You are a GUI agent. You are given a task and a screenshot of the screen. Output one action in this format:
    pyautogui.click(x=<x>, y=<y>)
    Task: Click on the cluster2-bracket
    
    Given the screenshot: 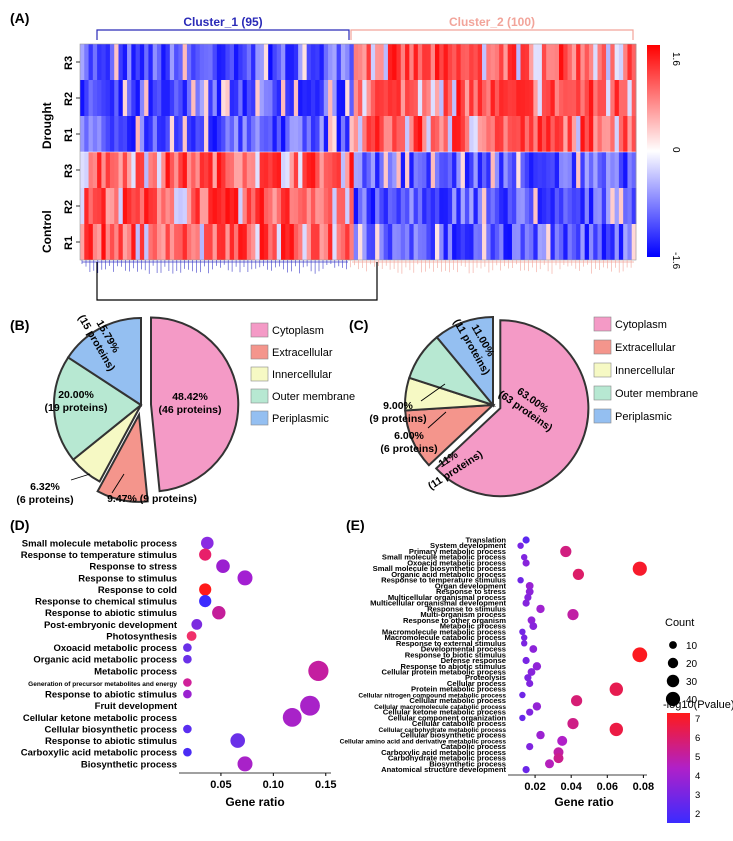 What is the action you would take?
    pyautogui.click(x=492, y=34)
    